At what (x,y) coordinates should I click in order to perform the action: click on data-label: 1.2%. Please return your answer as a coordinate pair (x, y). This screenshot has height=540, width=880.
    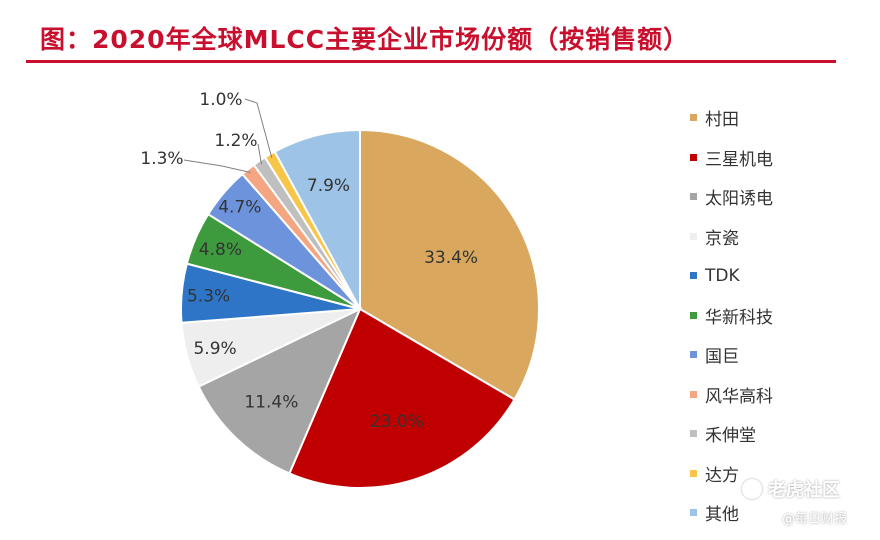
    Looking at the image, I should click on (235, 141).